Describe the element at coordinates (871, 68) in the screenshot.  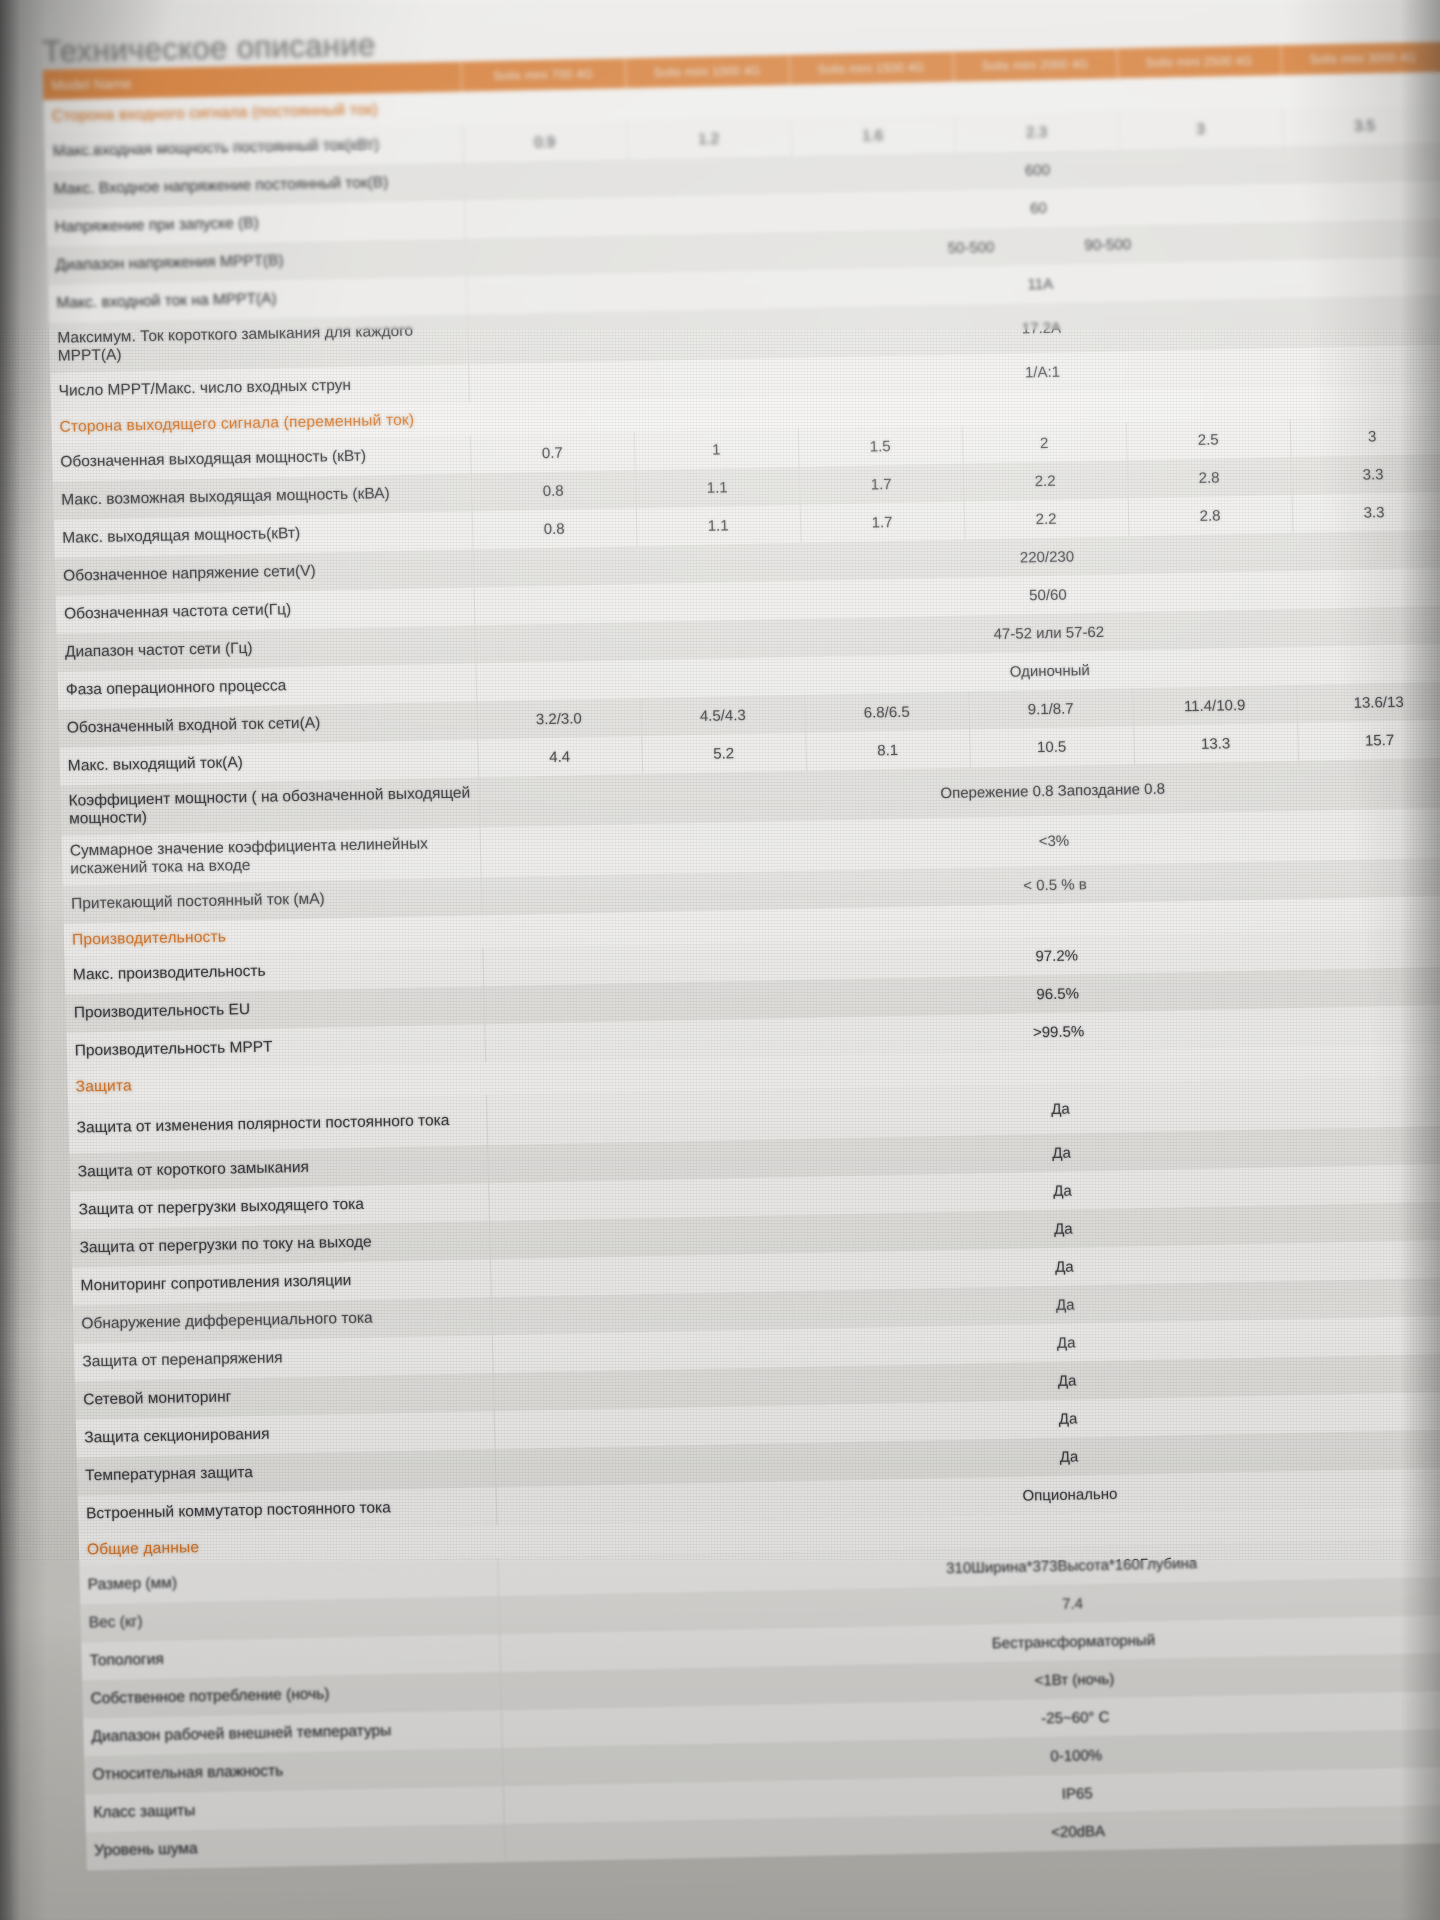
I see `header-model-3: Solis mini 1500 4G` at that location.